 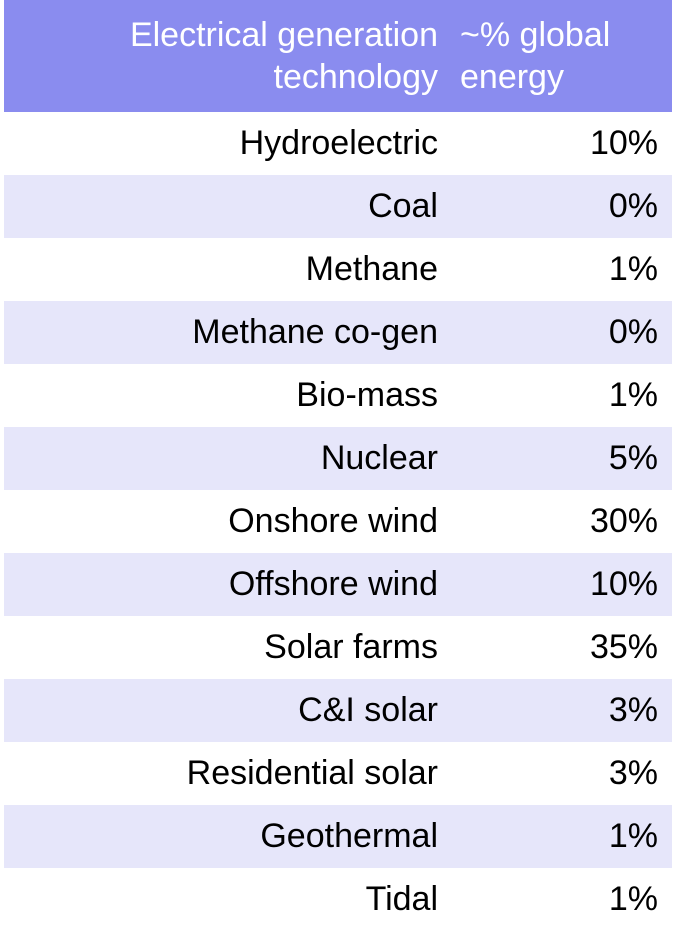 I want to click on table-row: Onshore wind 30%, so click(x=338, y=521).